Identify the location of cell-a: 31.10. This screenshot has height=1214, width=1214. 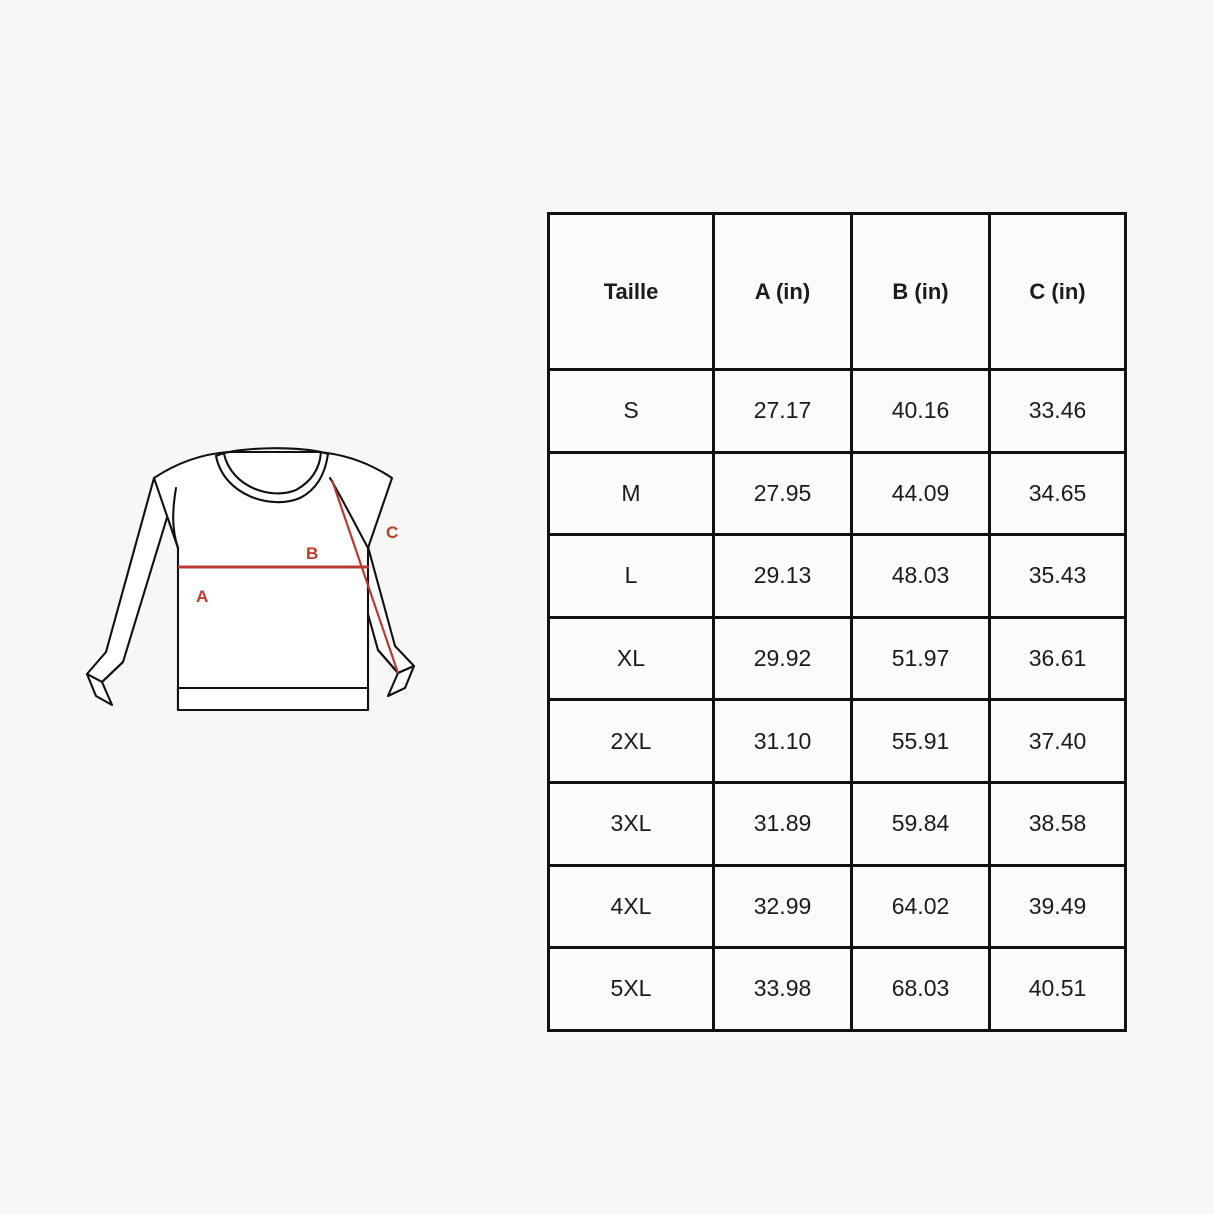
(782, 741).